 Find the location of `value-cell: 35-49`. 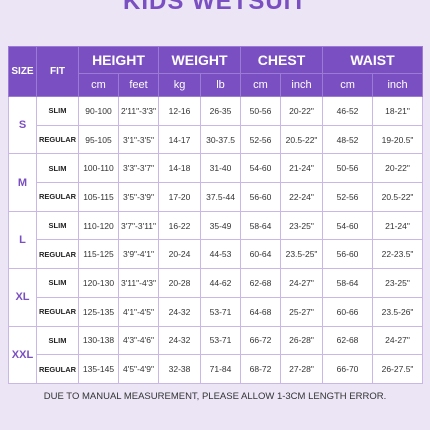

value-cell: 35-49 is located at coordinates (221, 225).